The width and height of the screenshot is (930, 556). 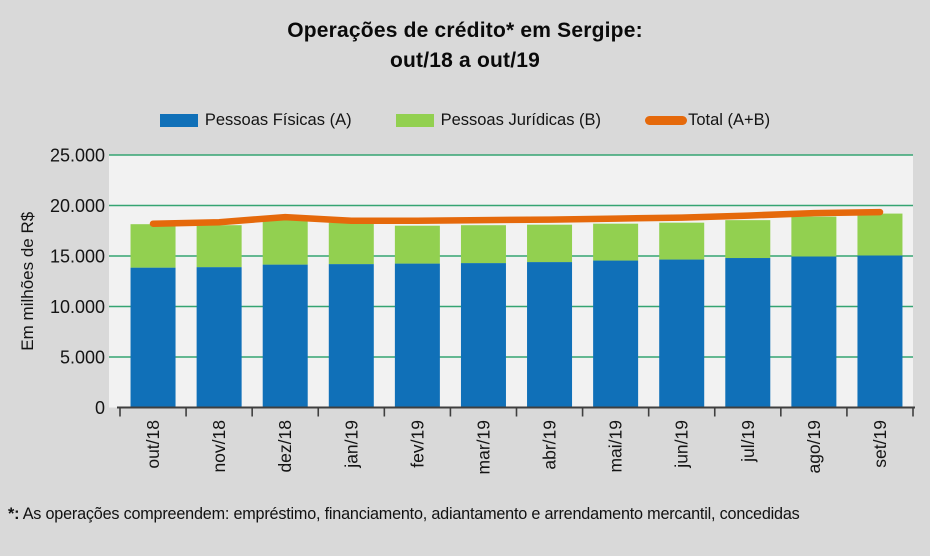 I want to click on legend-swatch-blue-bar-icon, so click(x=178, y=120).